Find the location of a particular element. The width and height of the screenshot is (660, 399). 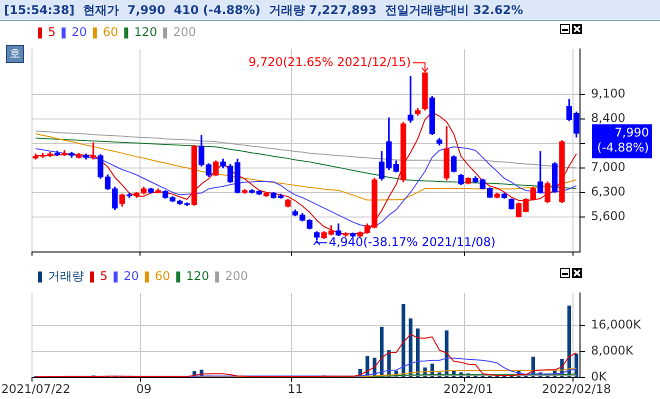

legend-label: 거래량 is located at coordinates (66, 276).